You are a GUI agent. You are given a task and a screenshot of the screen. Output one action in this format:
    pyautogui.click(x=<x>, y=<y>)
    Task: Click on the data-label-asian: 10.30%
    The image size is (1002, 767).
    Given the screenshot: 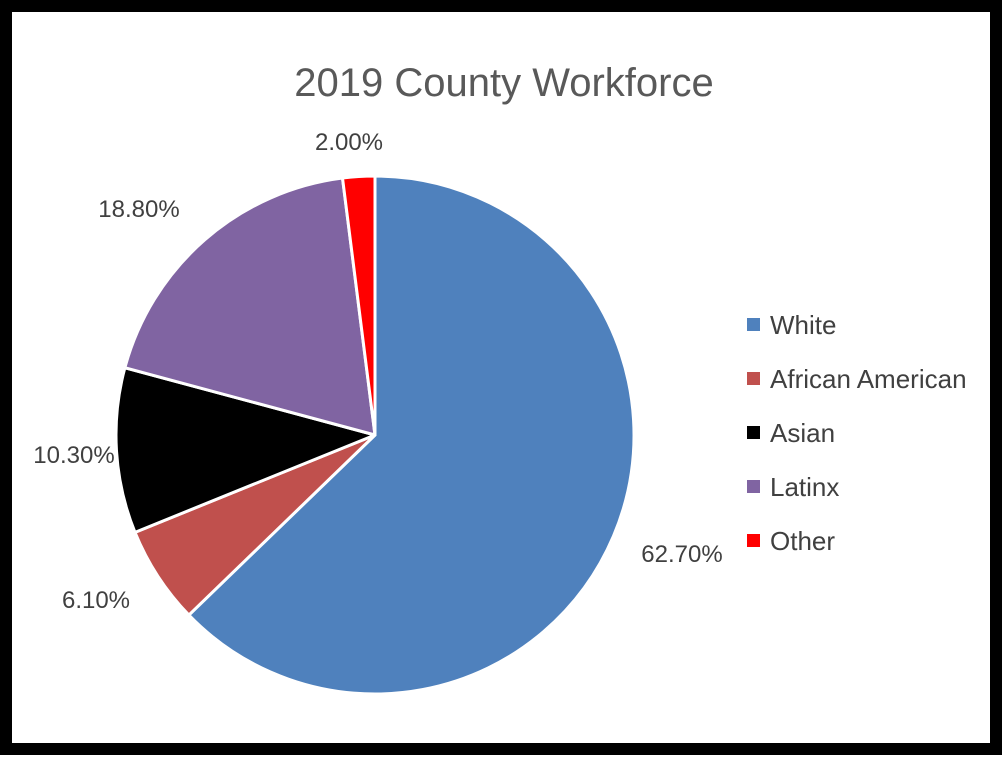 What is the action you would take?
    pyautogui.click(x=73, y=455)
    